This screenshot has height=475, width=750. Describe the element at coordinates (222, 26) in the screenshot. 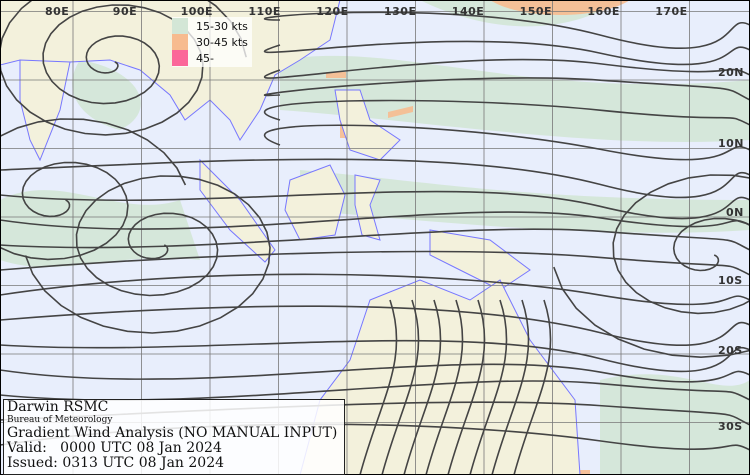

I see `legend-label: 15-30 kts` at that location.